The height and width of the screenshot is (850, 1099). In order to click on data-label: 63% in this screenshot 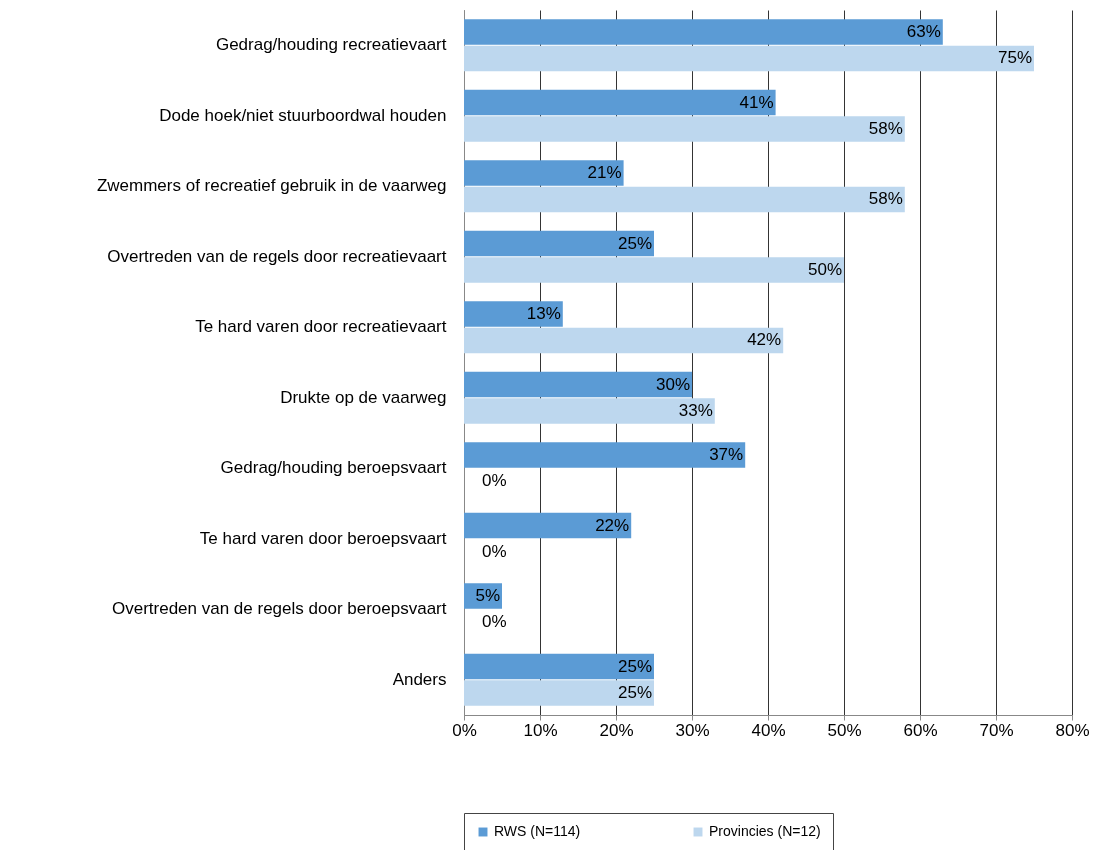, I will do `click(923, 32)`.